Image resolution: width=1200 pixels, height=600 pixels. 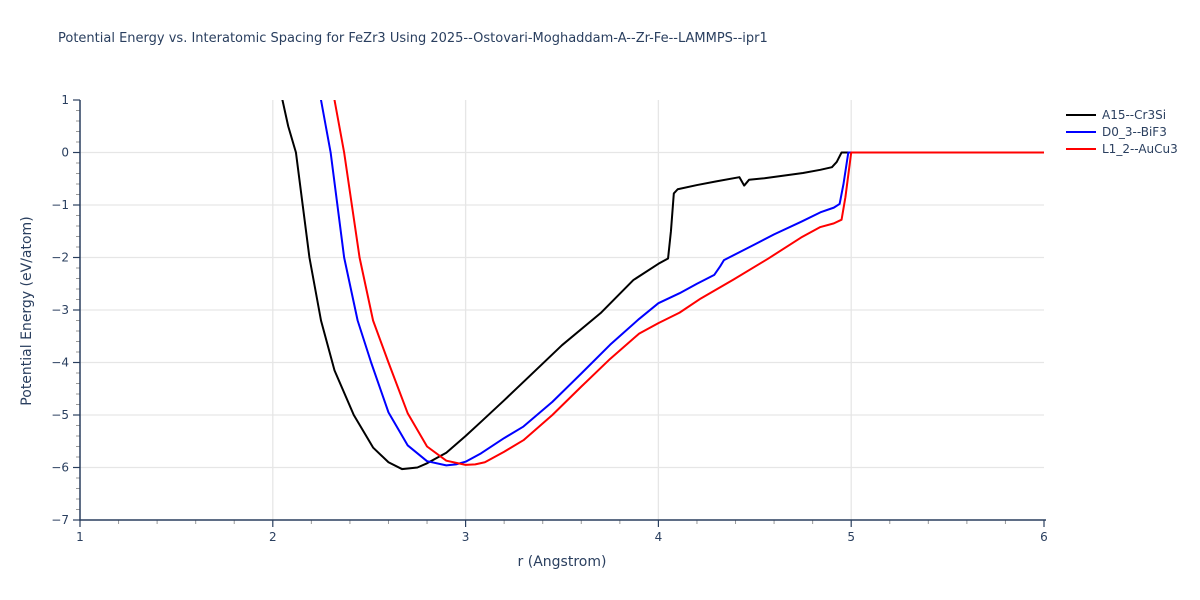 What do you see at coordinates (60, 310) in the screenshot?
I see `y-tick-label: −3` at bounding box center [60, 310].